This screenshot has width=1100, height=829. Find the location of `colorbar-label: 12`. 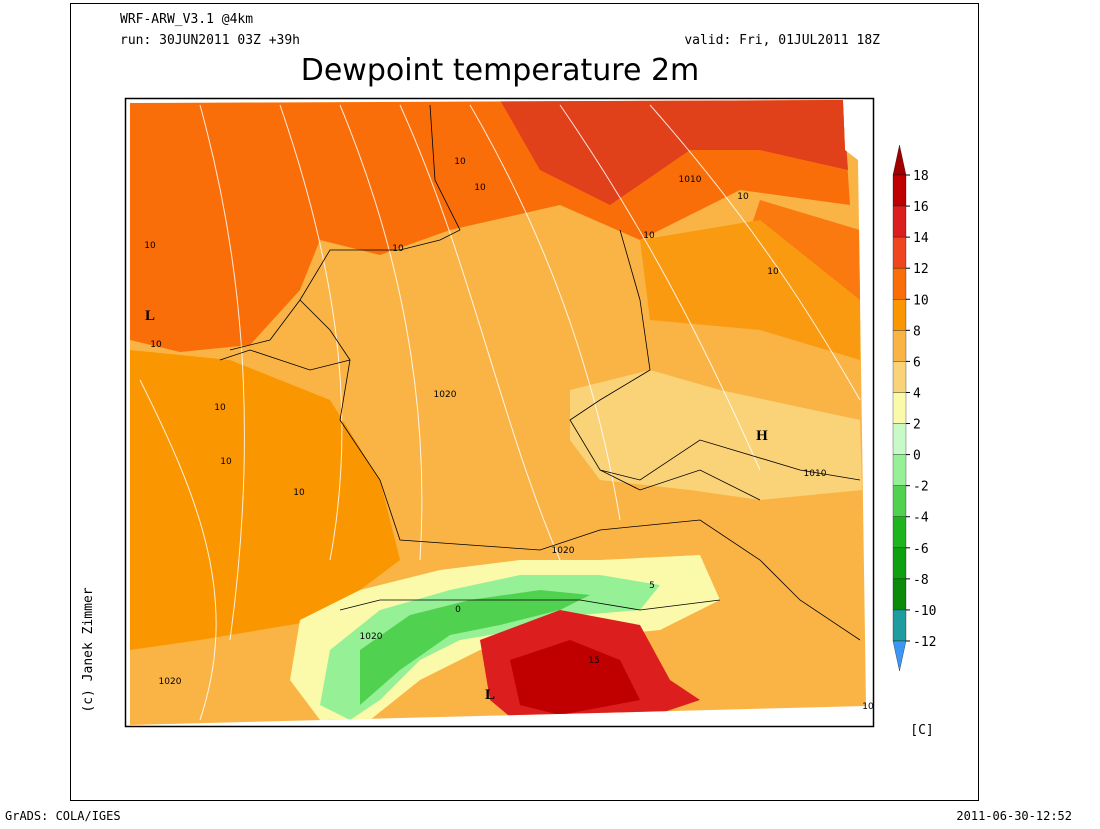

colorbar-label: 12 is located at coordinates (921, 269).